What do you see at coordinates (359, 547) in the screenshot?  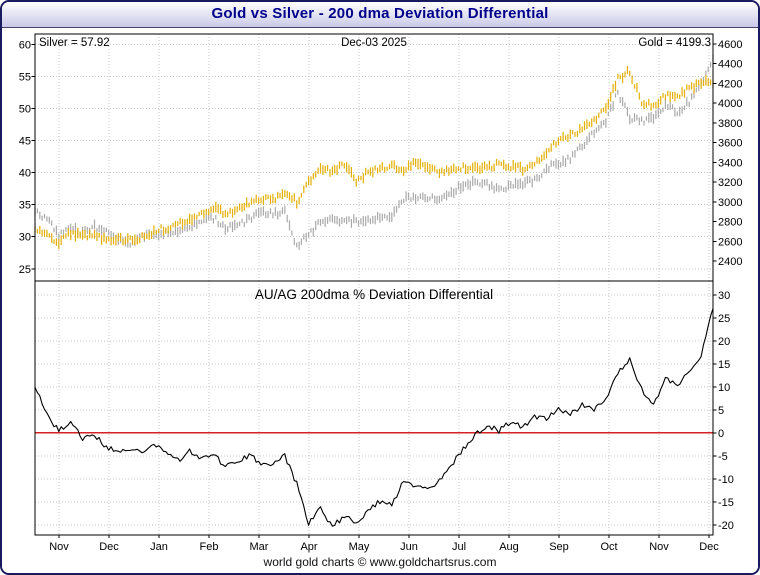 I see `svg-text: May` at bounding box center [359, 547].